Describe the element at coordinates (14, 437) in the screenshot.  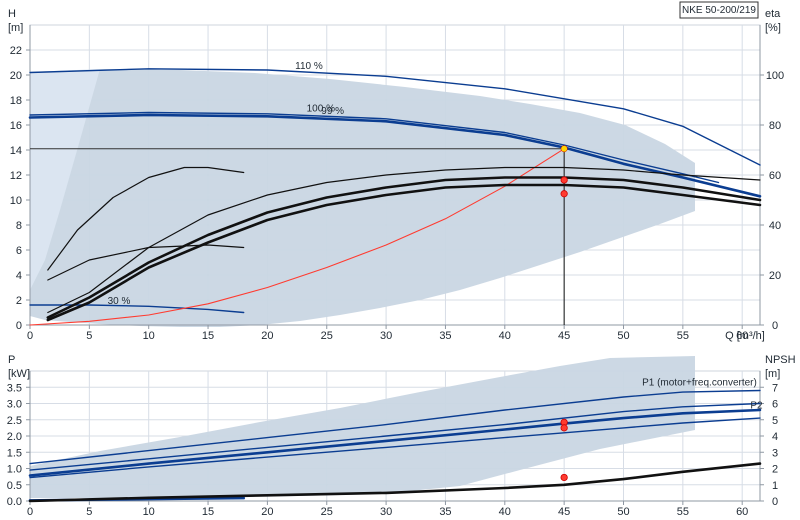
I see `left-y-tick-label: 2.0` at that location.